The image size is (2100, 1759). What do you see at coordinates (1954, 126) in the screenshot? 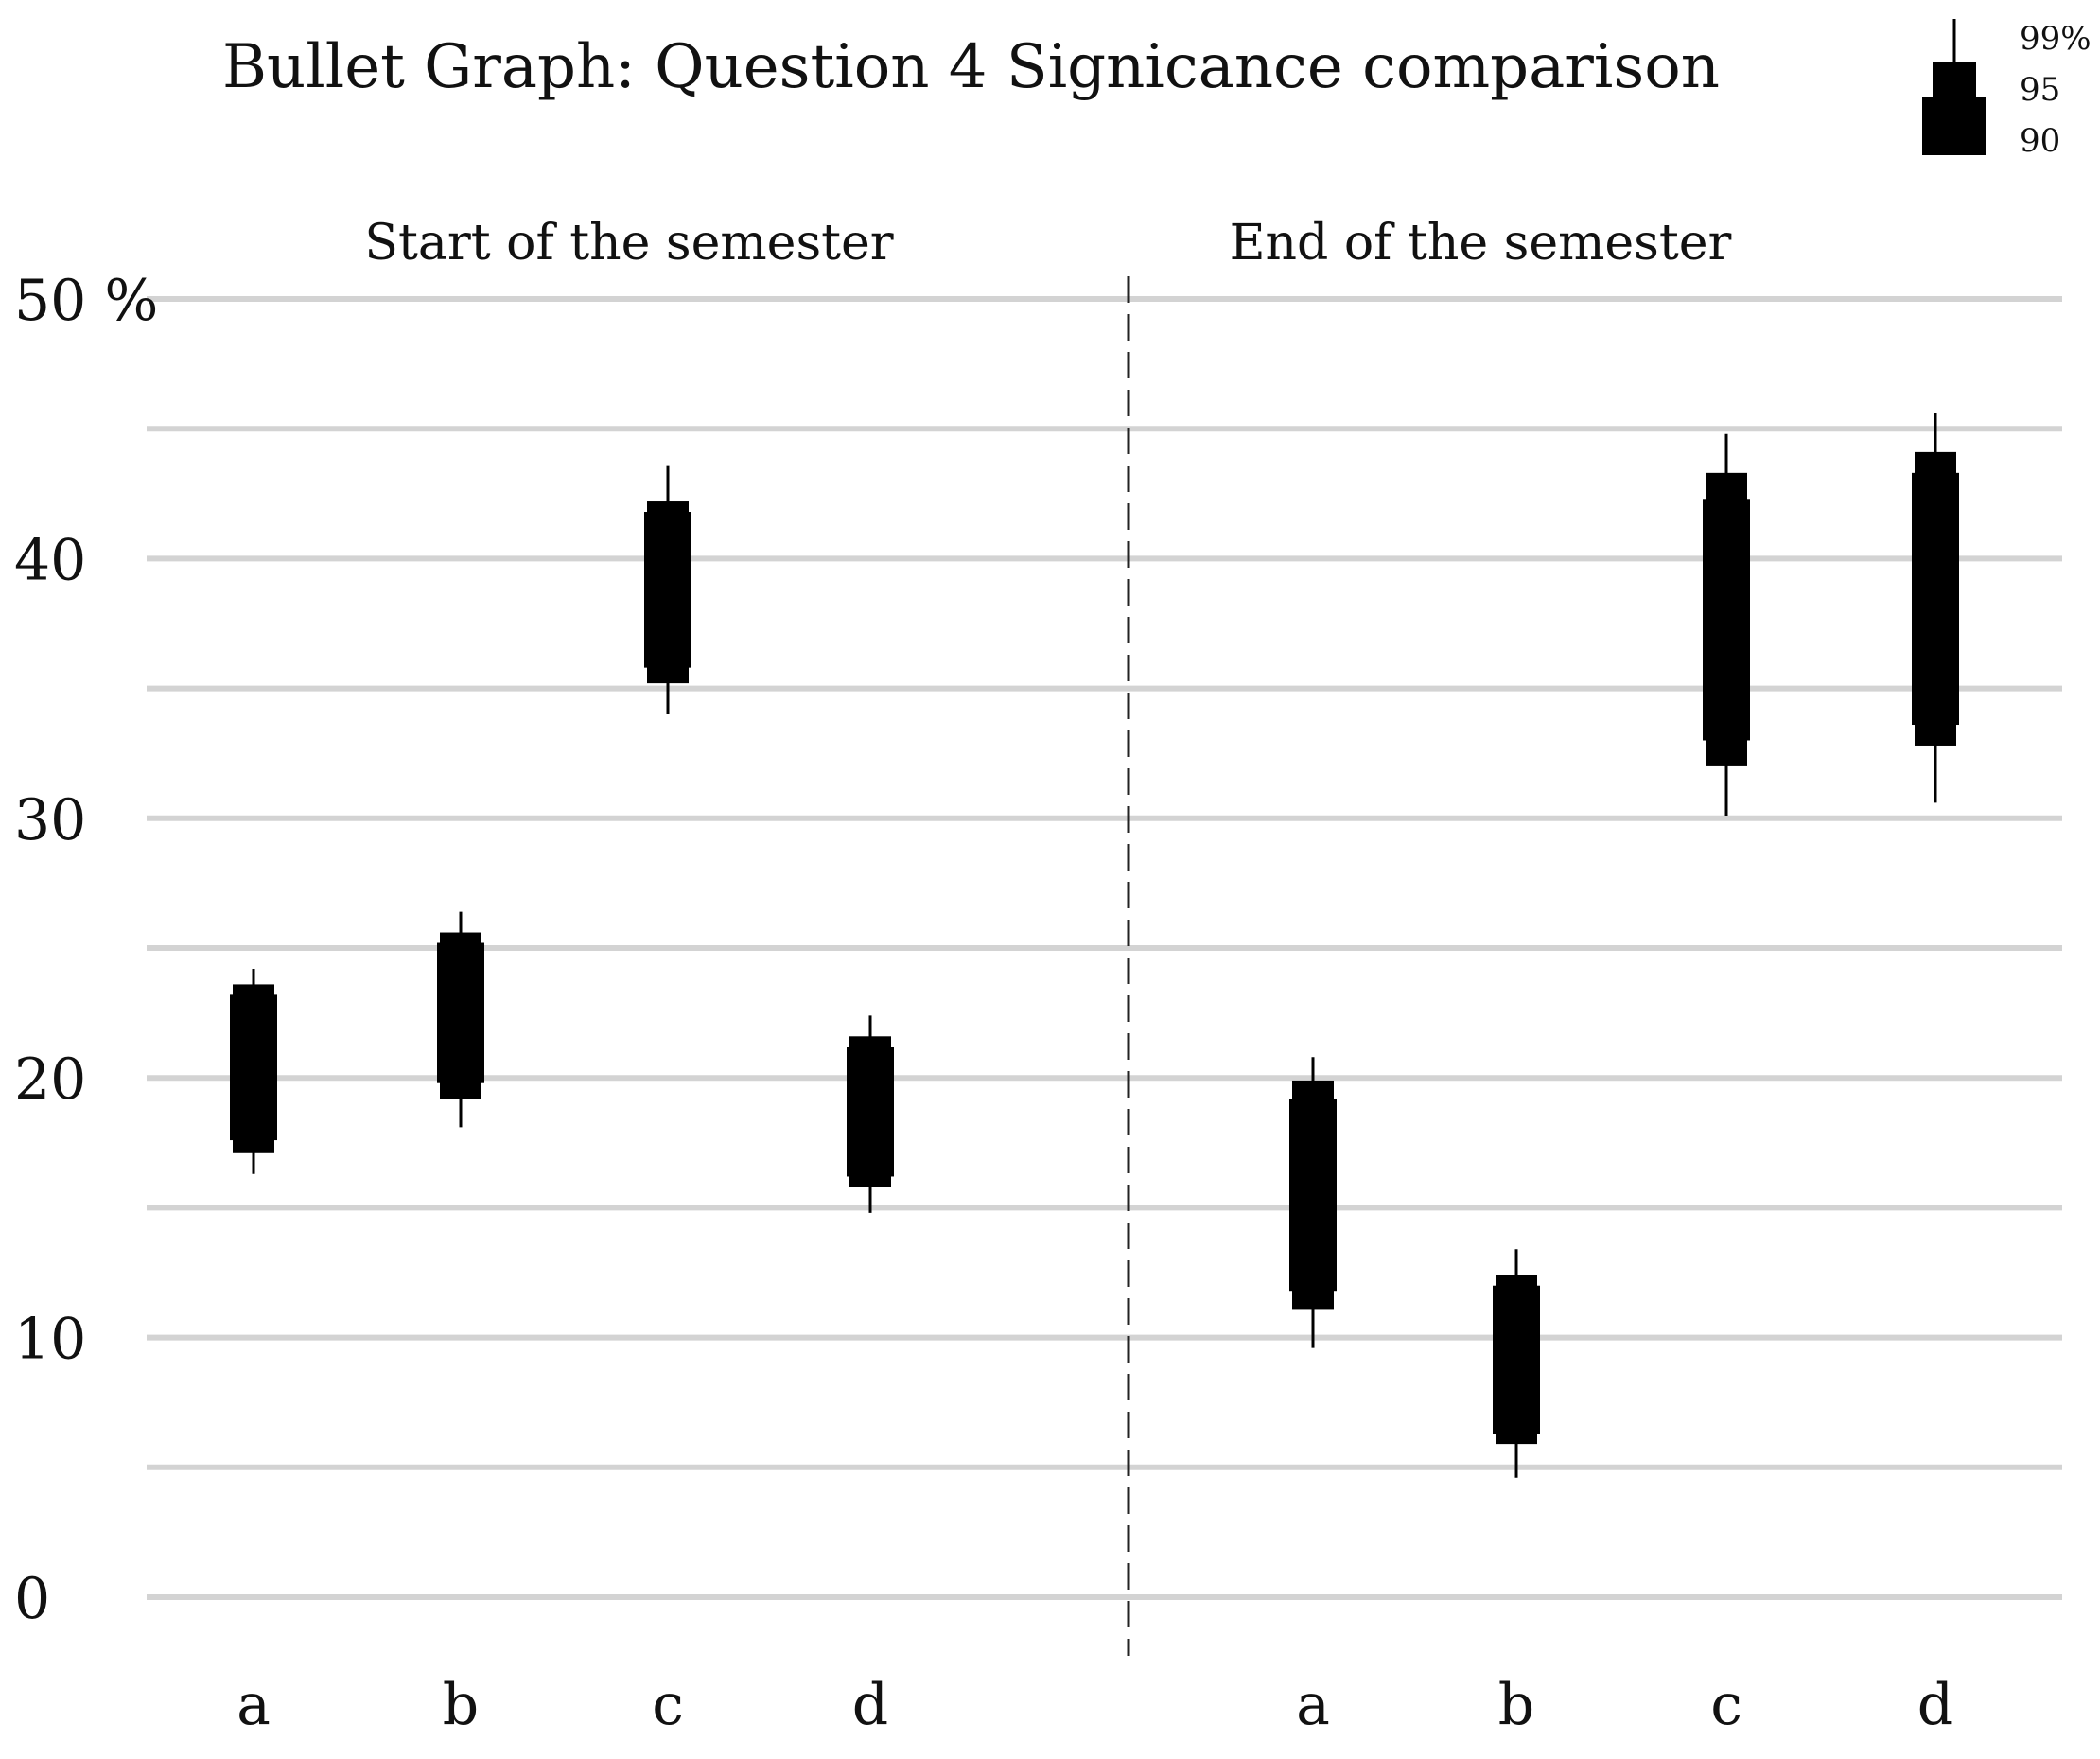
I see `legend-90-box` at bounding box center [1954, 126].